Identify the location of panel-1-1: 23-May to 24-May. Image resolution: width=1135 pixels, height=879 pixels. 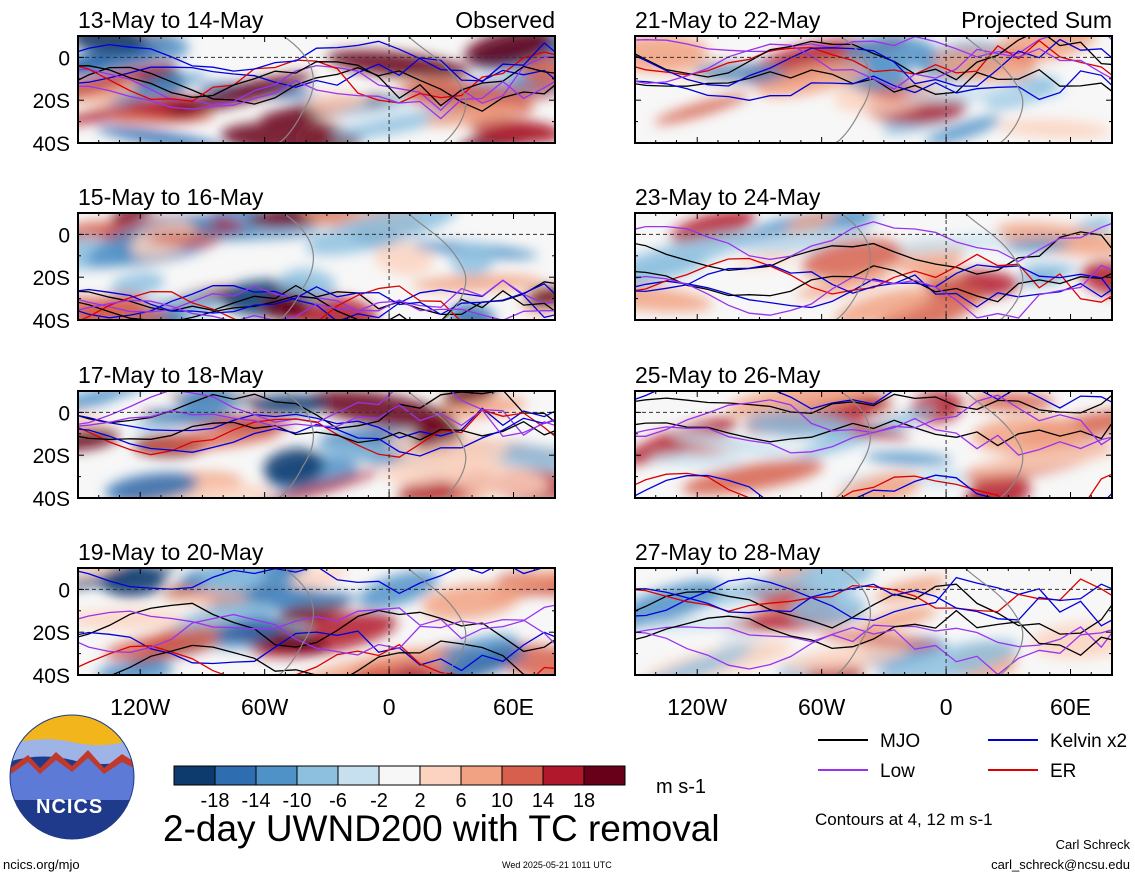
(873, 252).